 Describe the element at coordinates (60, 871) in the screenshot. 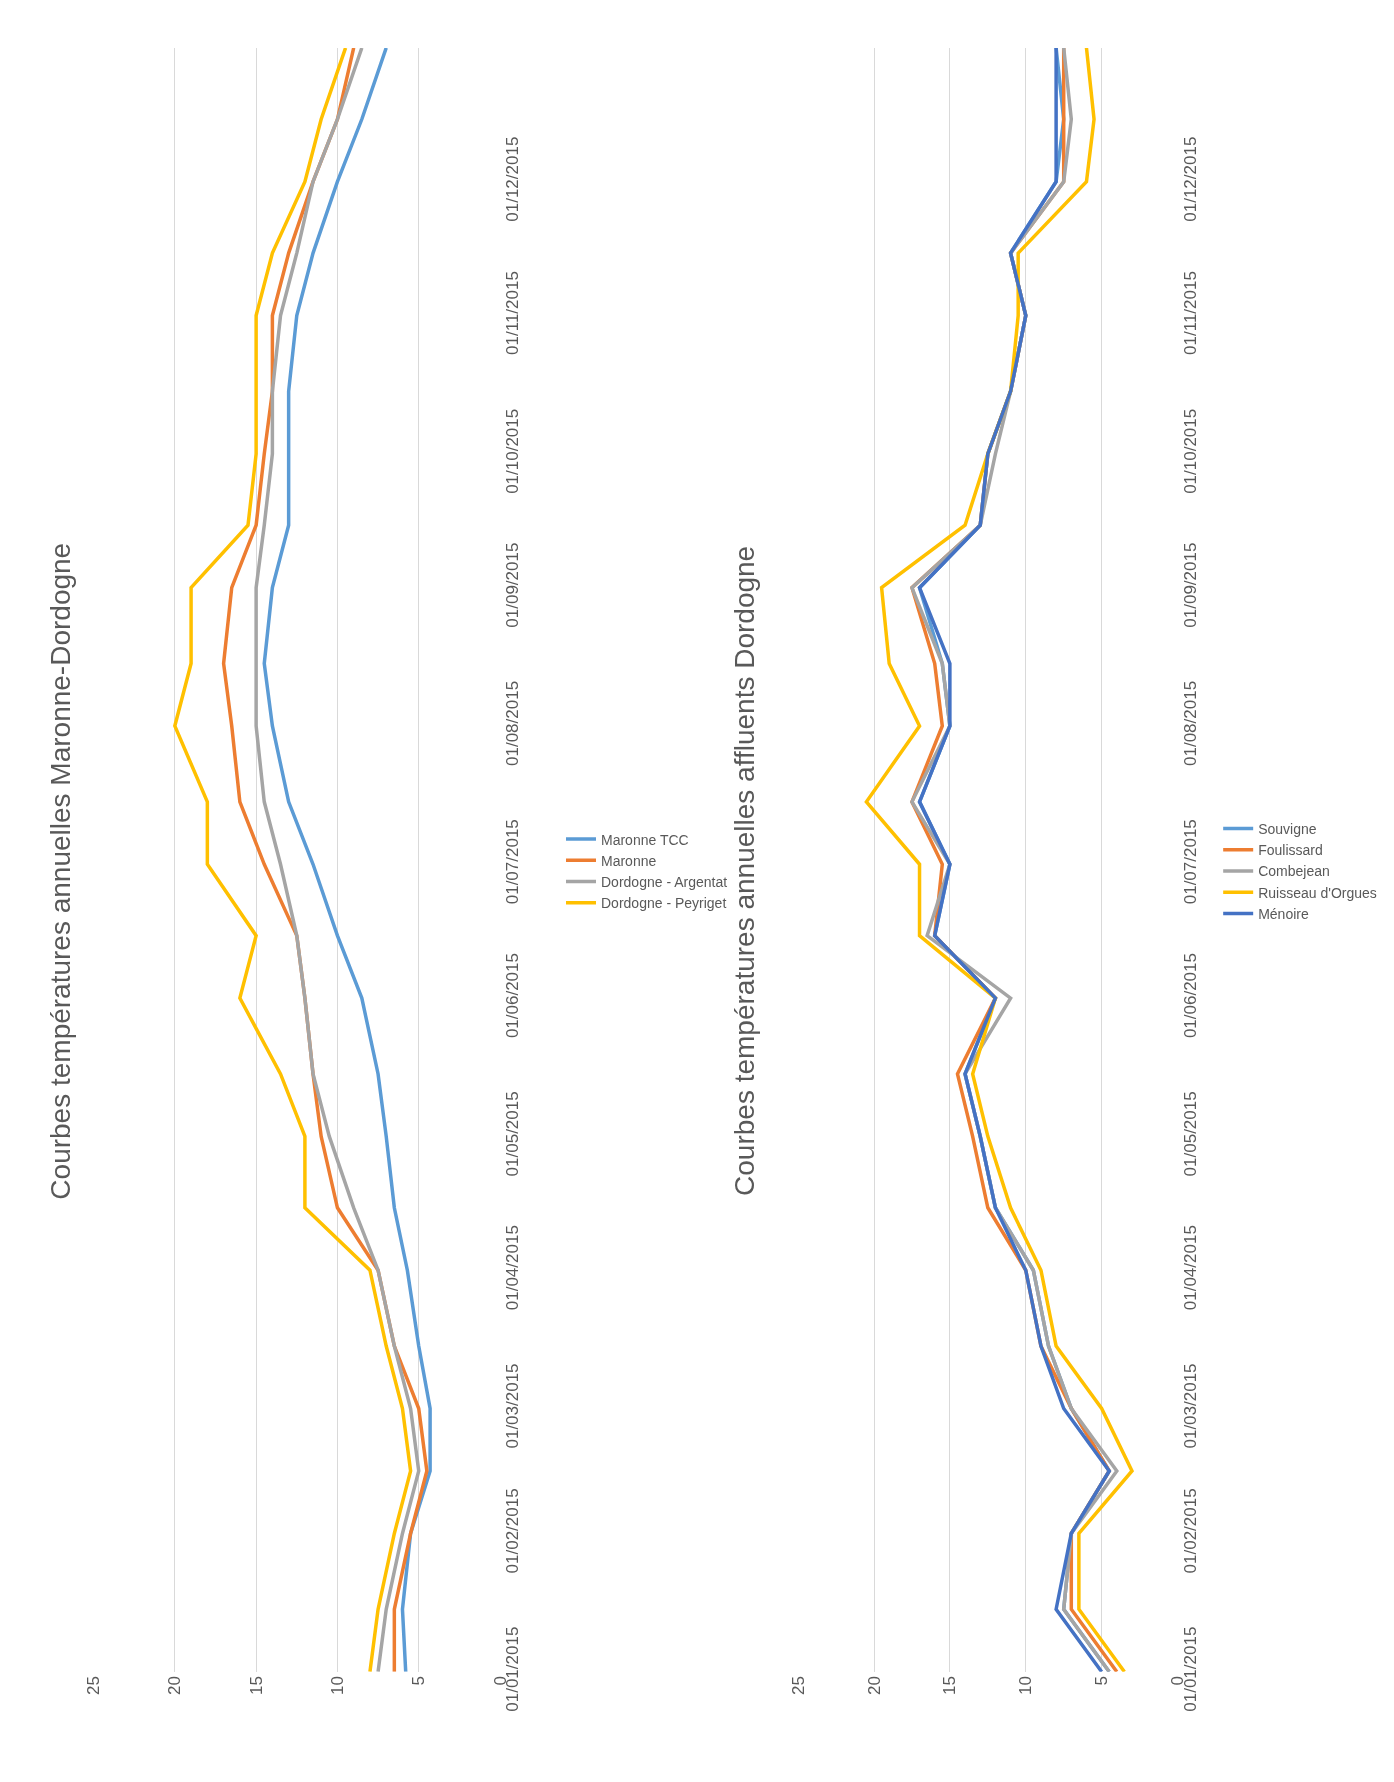

I see `text: Courbes températures annuelles Maronne-Dordogne` at that location.